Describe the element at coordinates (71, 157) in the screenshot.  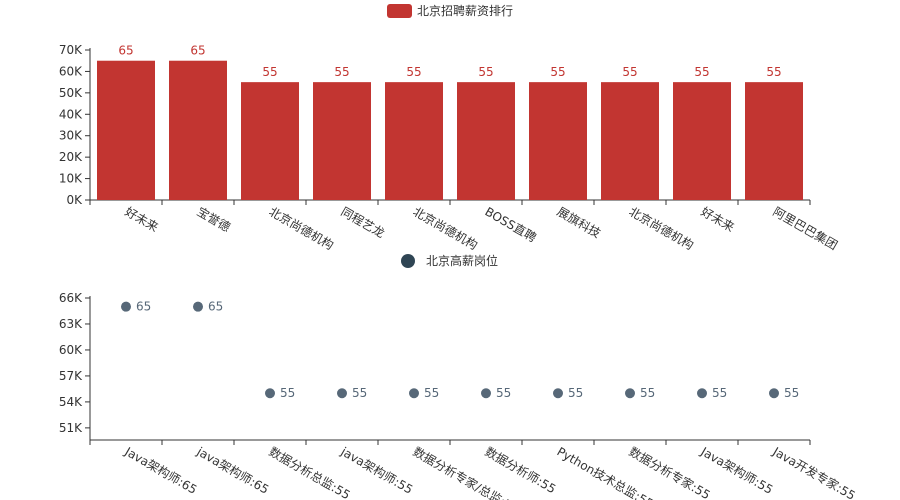
I see `y-tick-label: 20K` at that location.